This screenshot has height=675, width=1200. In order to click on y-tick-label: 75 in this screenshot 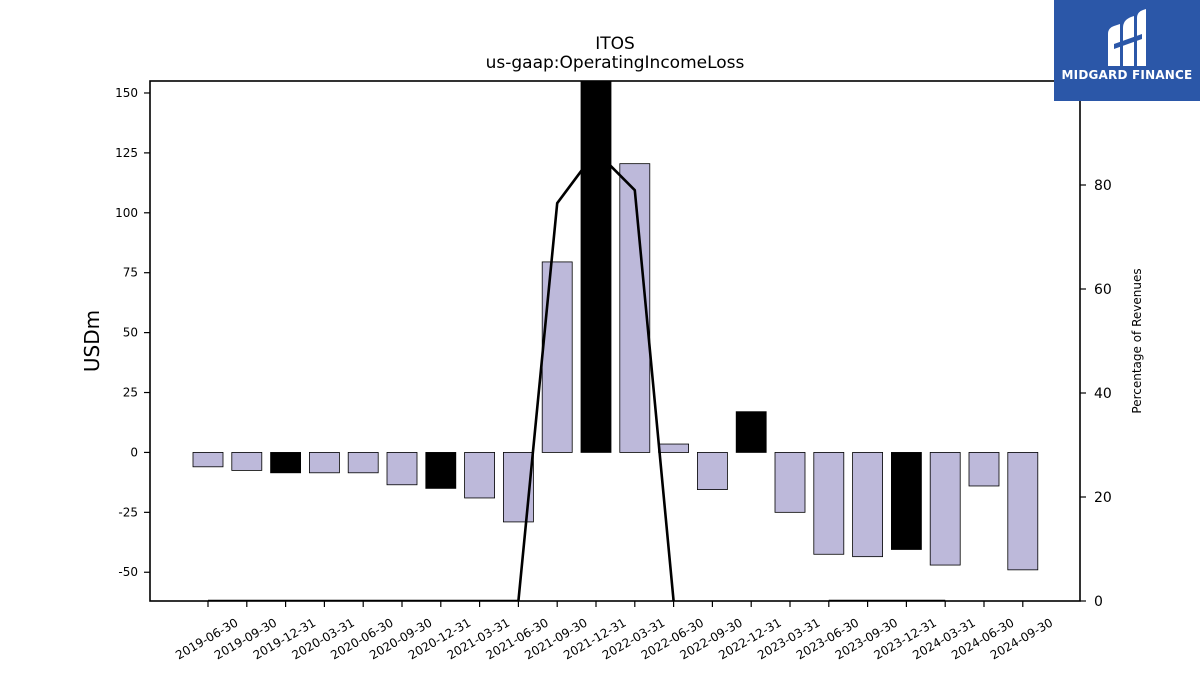, I will do `click(130, 273)`.